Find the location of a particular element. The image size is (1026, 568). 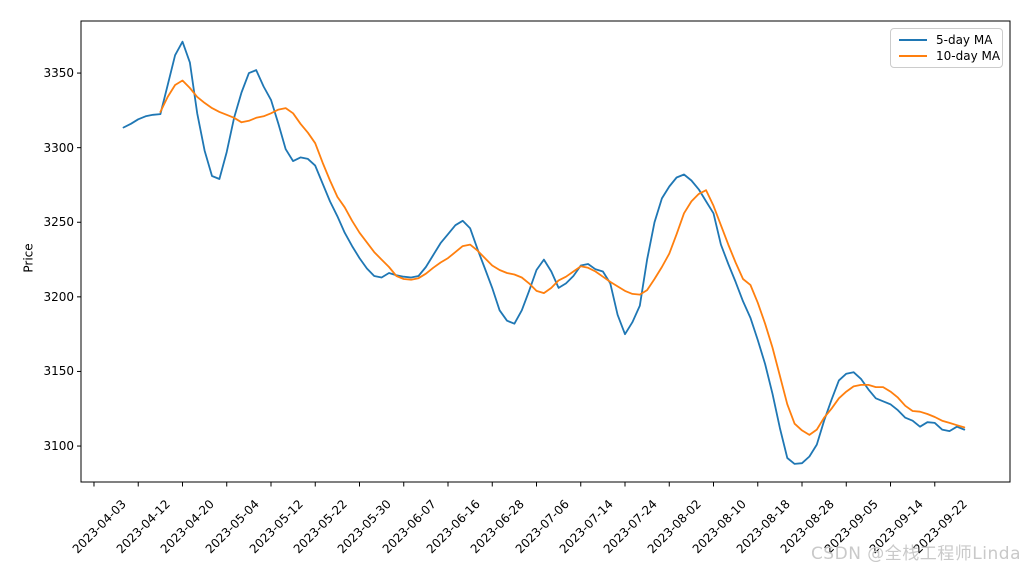

legend-item-5day-ma: 5-day MA is located at coordinates (946, 40).